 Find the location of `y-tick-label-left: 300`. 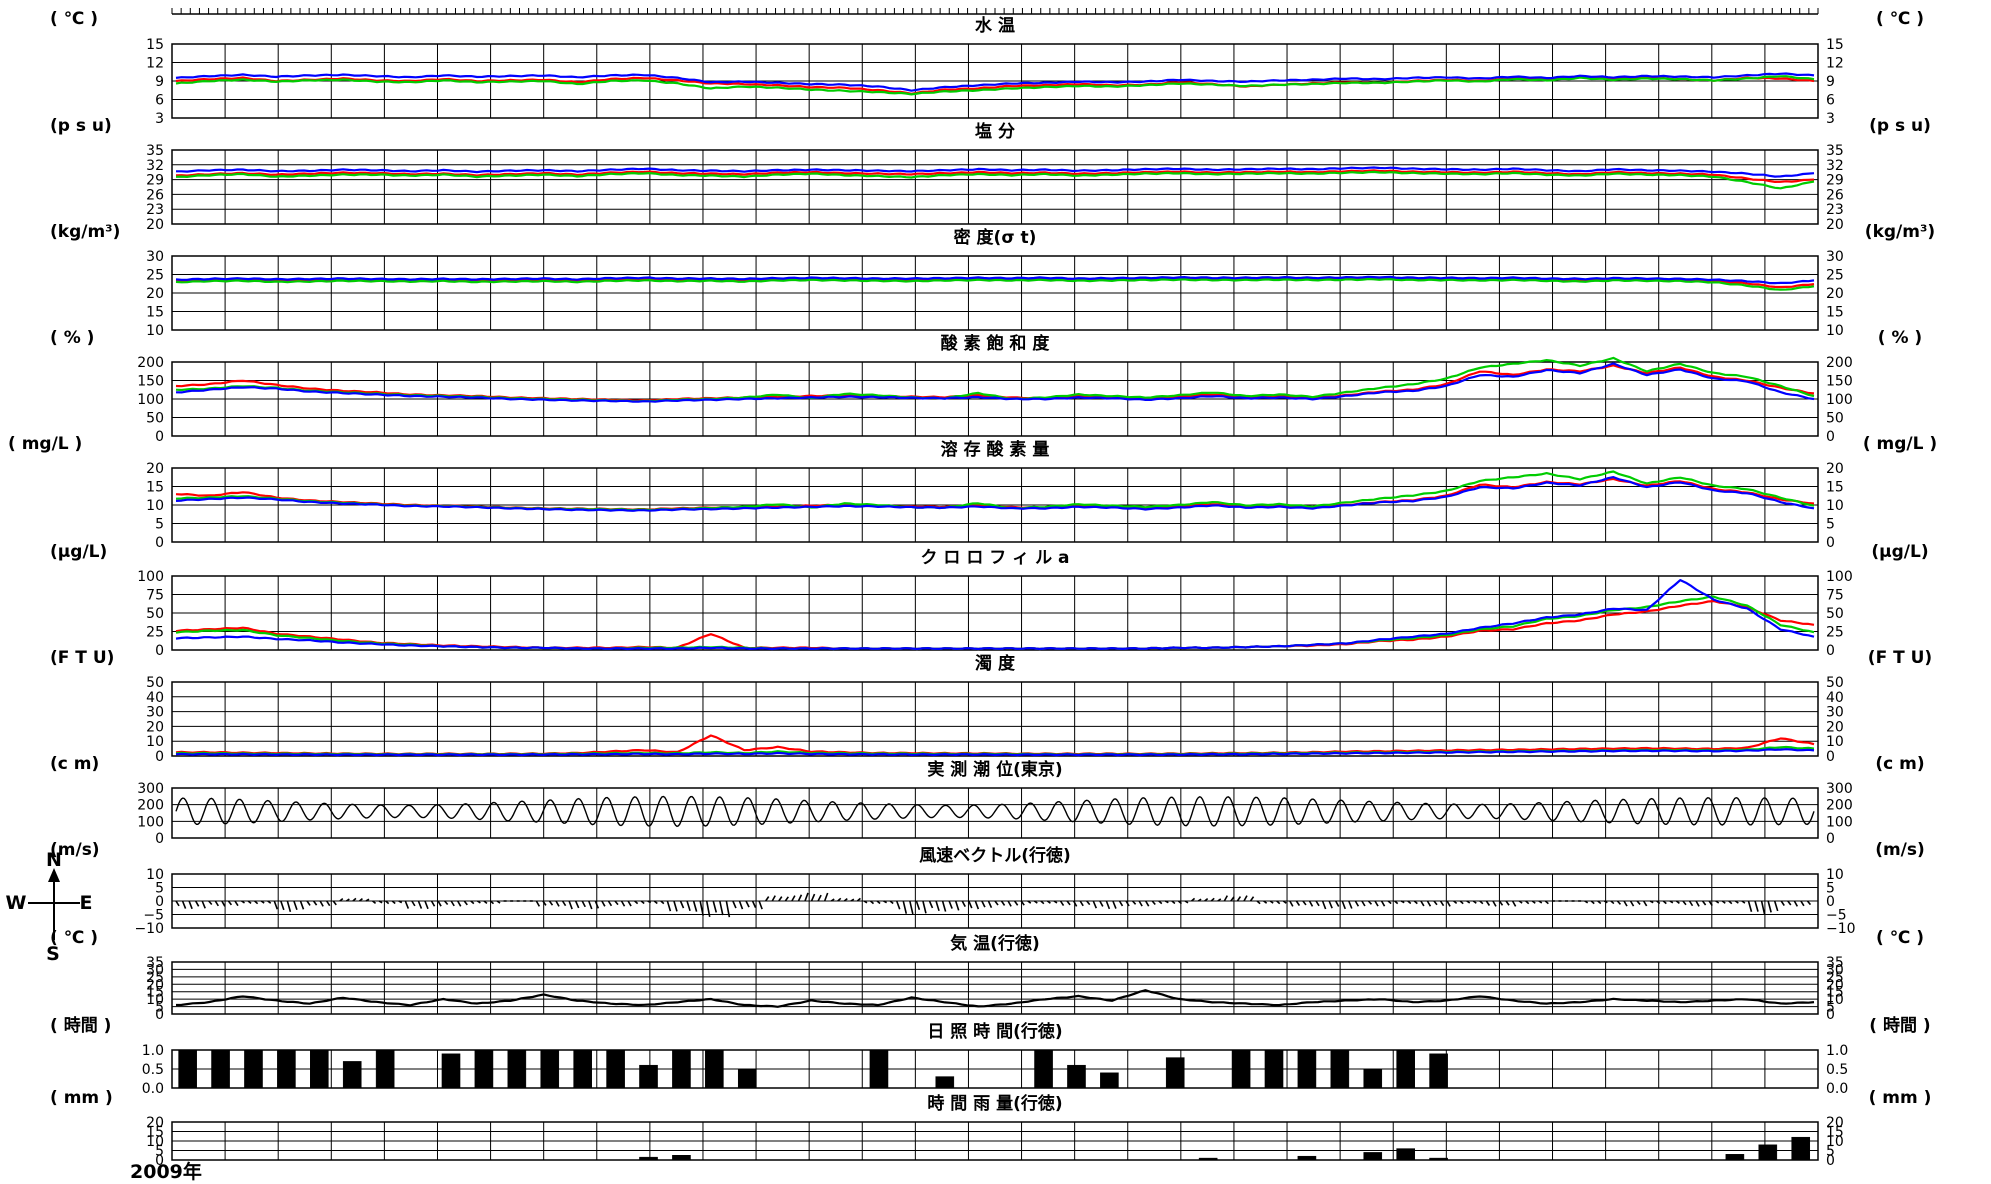

y-tick-label-left: 300 is located at coordinates (150, 789).